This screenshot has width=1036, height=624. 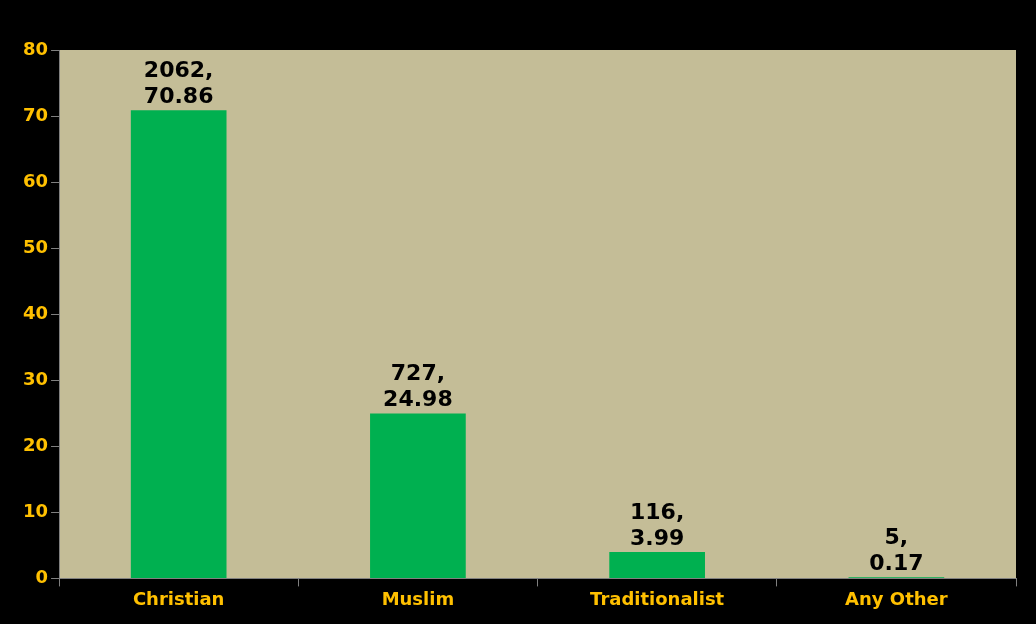 What do you see at coordinates (35, 180) in the screenshot?
I see `y-tick-label: 60` at bounding box center [35, 180].